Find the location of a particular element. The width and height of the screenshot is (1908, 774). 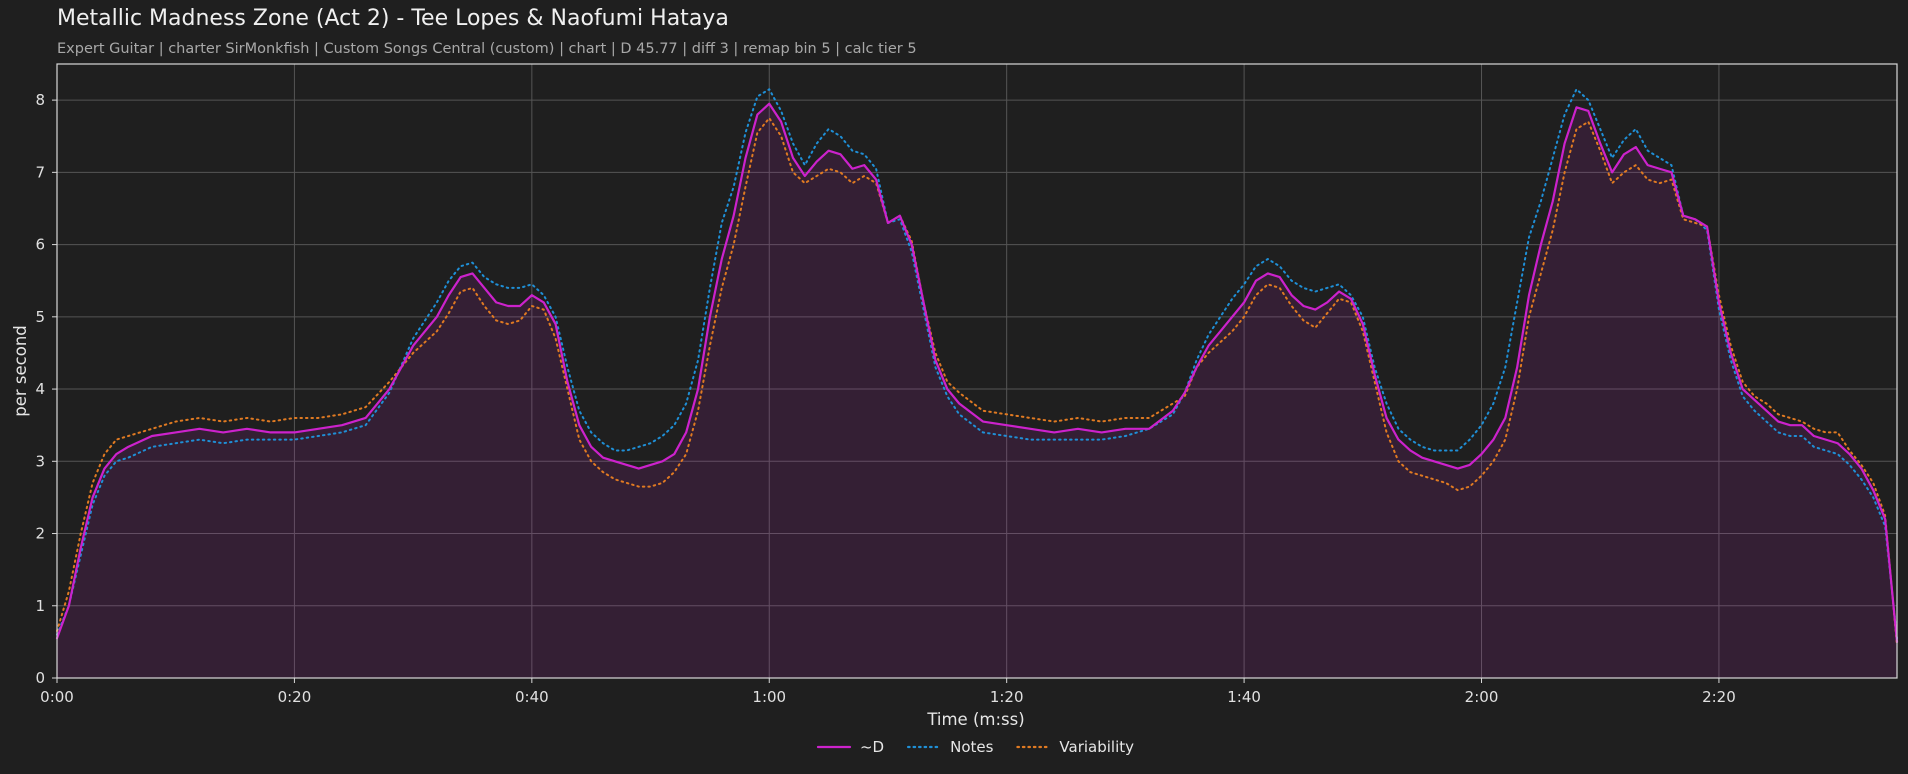

y-tick-label: 7 is located at coordinates (40, 172).